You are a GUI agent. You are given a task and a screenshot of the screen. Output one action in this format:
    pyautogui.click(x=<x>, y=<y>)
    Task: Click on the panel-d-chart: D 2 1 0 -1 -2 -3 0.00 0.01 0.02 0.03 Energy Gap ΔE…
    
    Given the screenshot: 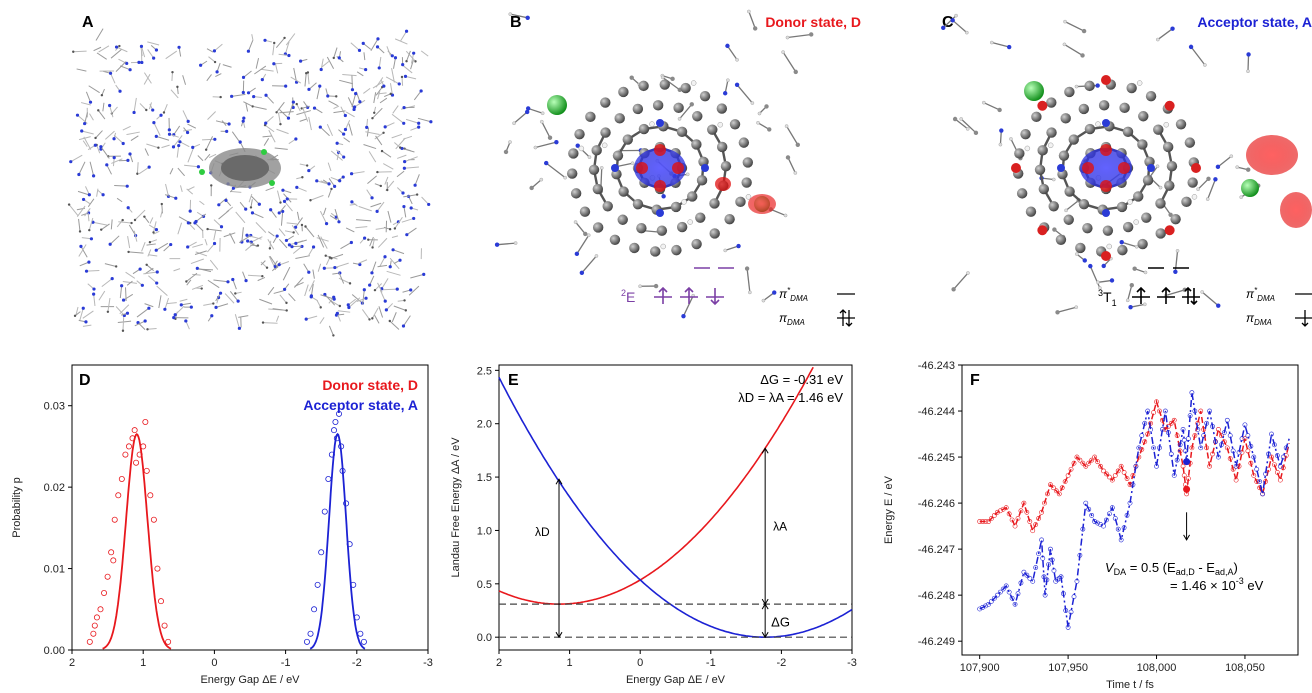 What is the action you would take?
    pyautogui.click(x=222, y=525)
    